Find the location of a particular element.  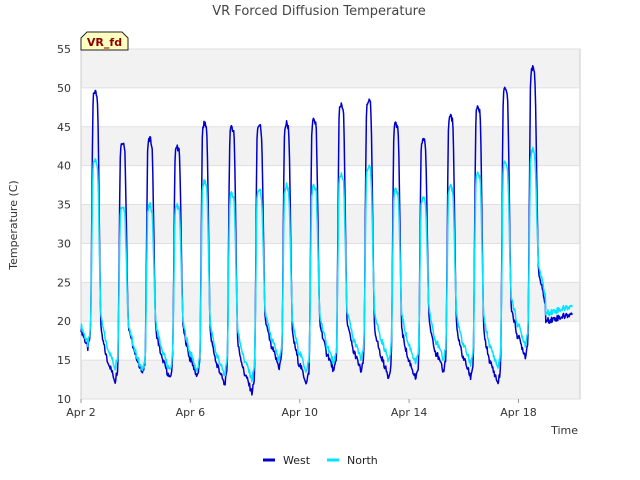

y-tick-label: 10 is located at coordinates (64, 399).